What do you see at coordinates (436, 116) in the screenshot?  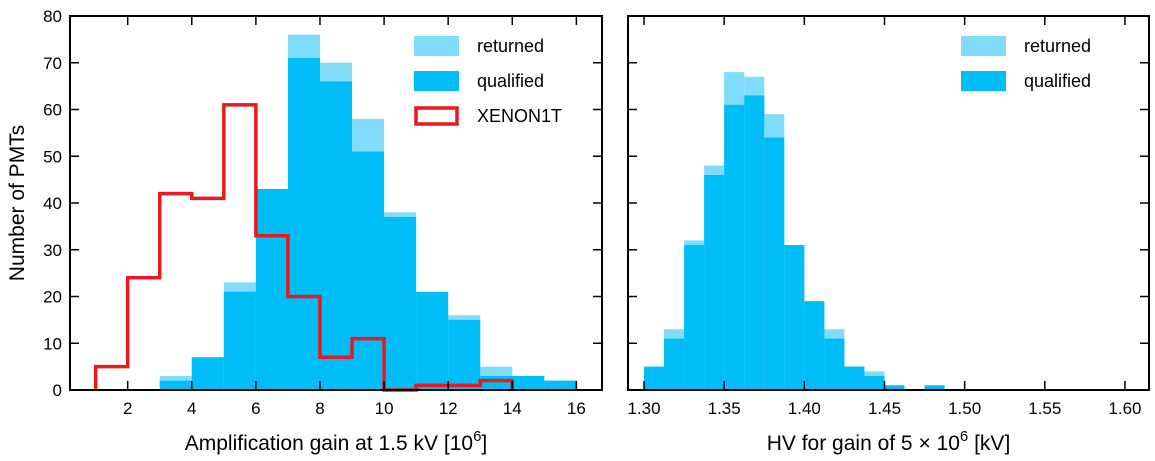 I see `legend-swatch-xenon1t` at bounding box center [436, 116].